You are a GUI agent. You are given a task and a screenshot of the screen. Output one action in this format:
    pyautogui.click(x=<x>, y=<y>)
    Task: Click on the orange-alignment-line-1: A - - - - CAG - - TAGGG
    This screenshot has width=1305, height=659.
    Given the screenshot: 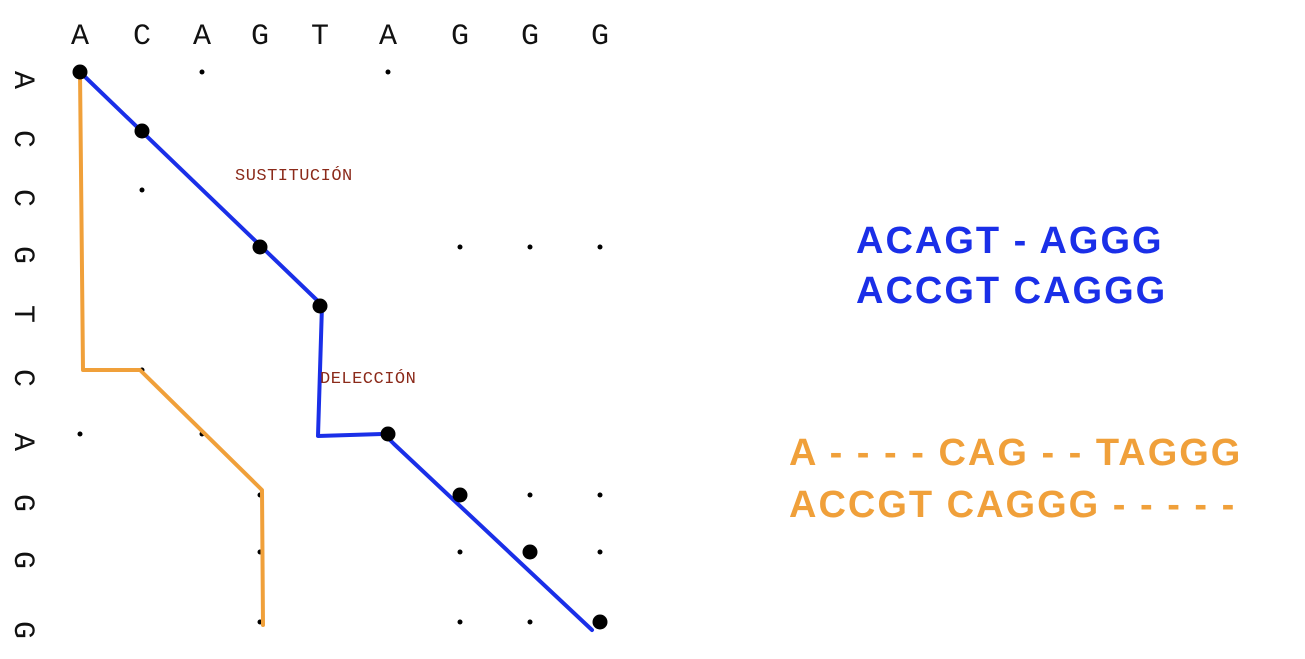 What is the action you would take?
    pyautogui.click(x=1016, y=453)
    